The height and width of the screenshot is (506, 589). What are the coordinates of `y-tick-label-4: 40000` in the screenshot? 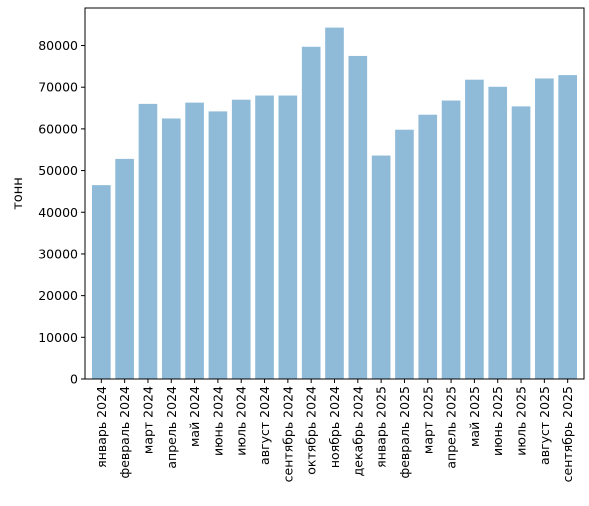 It's located at (58, 212).